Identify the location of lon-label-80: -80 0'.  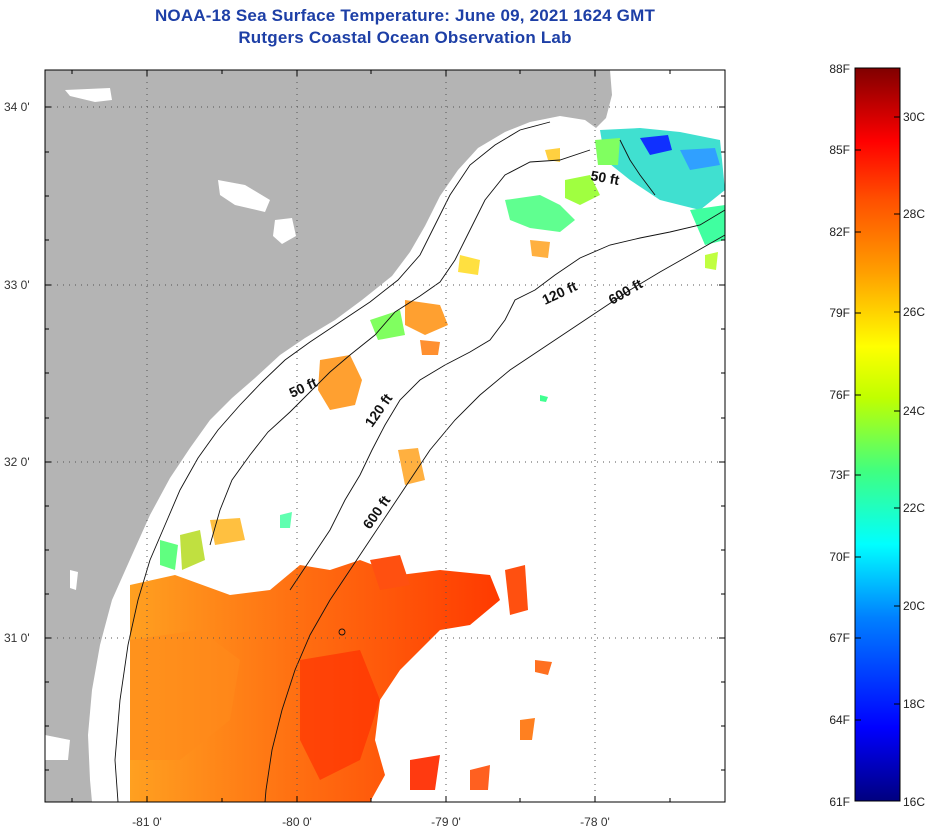
(297, 822).